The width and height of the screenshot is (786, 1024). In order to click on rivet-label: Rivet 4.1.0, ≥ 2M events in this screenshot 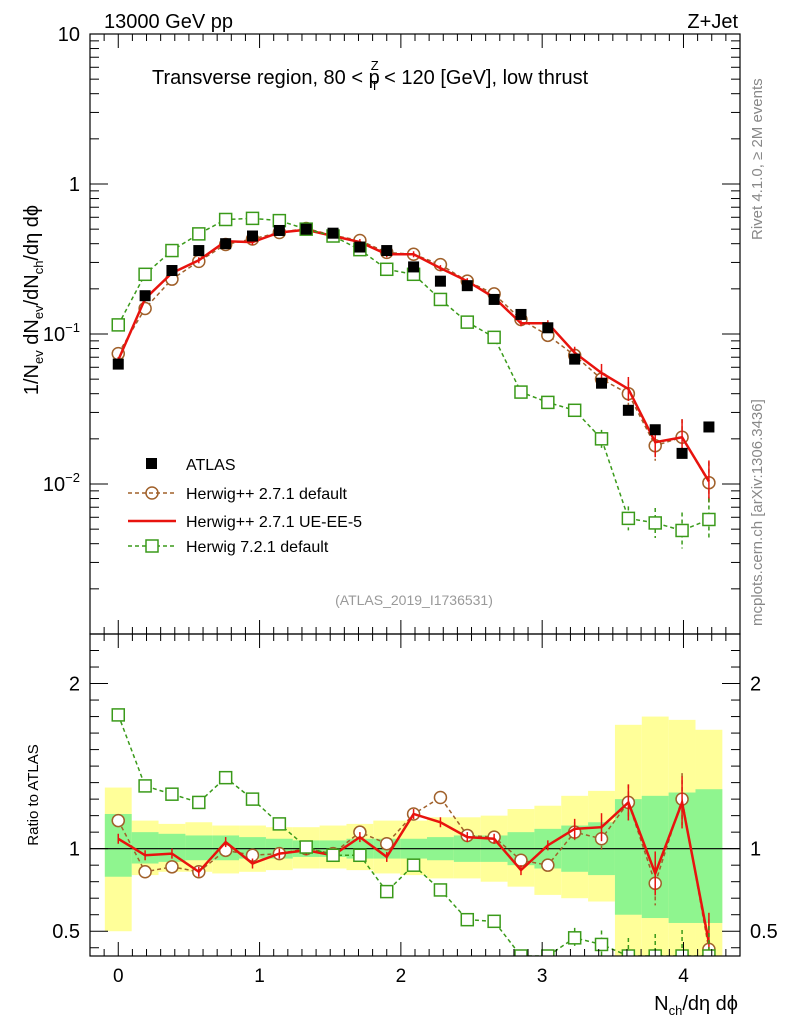, I will do `click(757, 159)`.